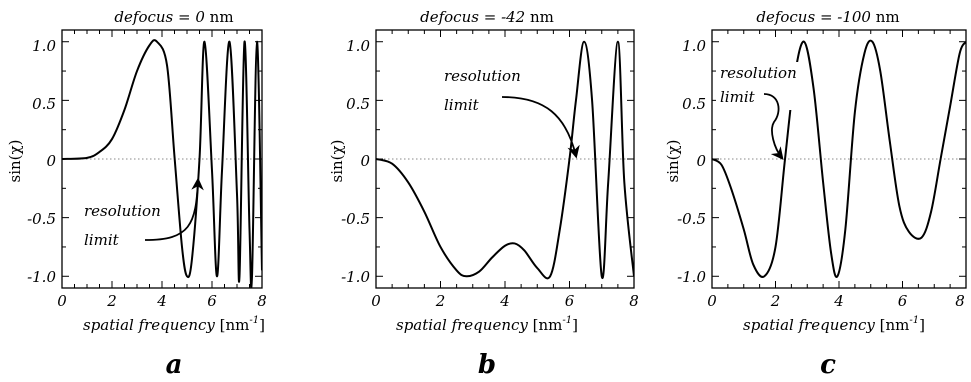  I want to click on panel-a-xtick-label: 2, so click(111, 301).